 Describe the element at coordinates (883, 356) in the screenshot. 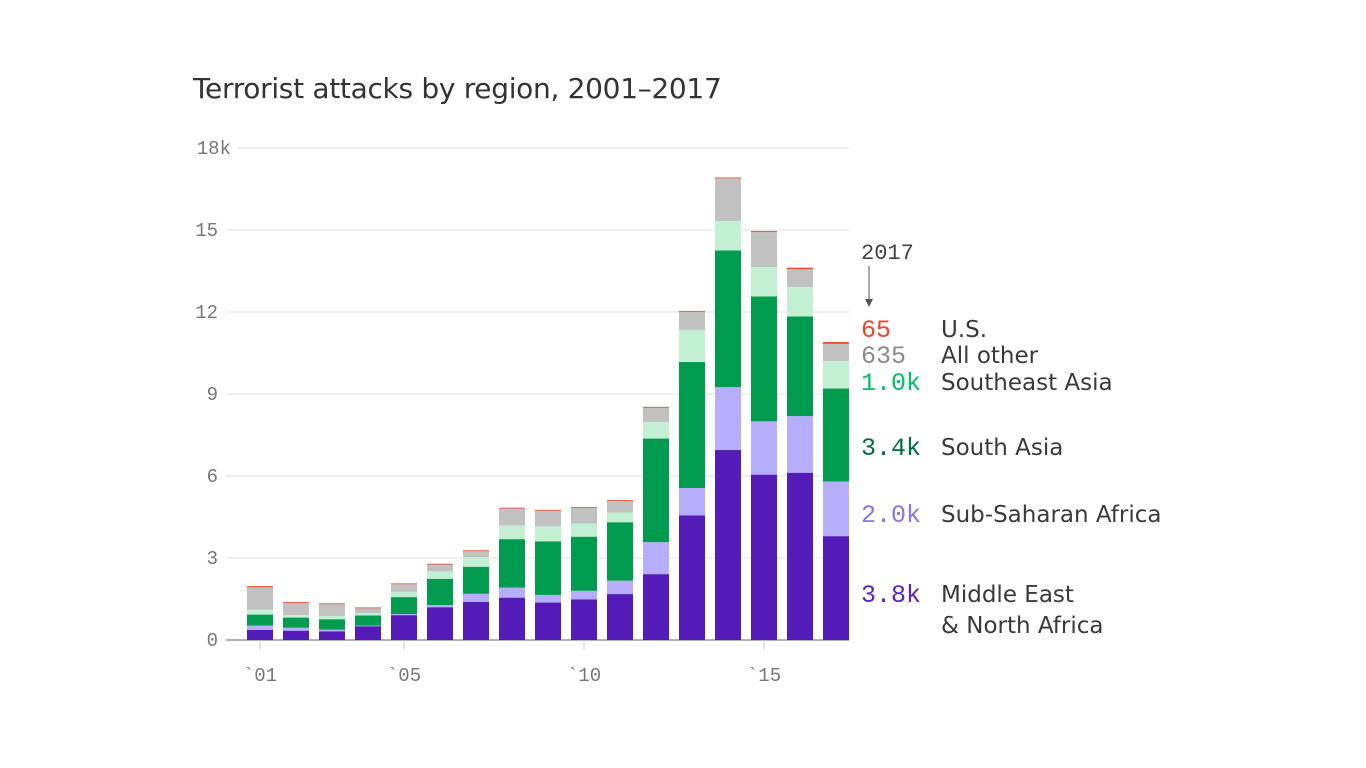

I see `legend-value: 635` at that location.